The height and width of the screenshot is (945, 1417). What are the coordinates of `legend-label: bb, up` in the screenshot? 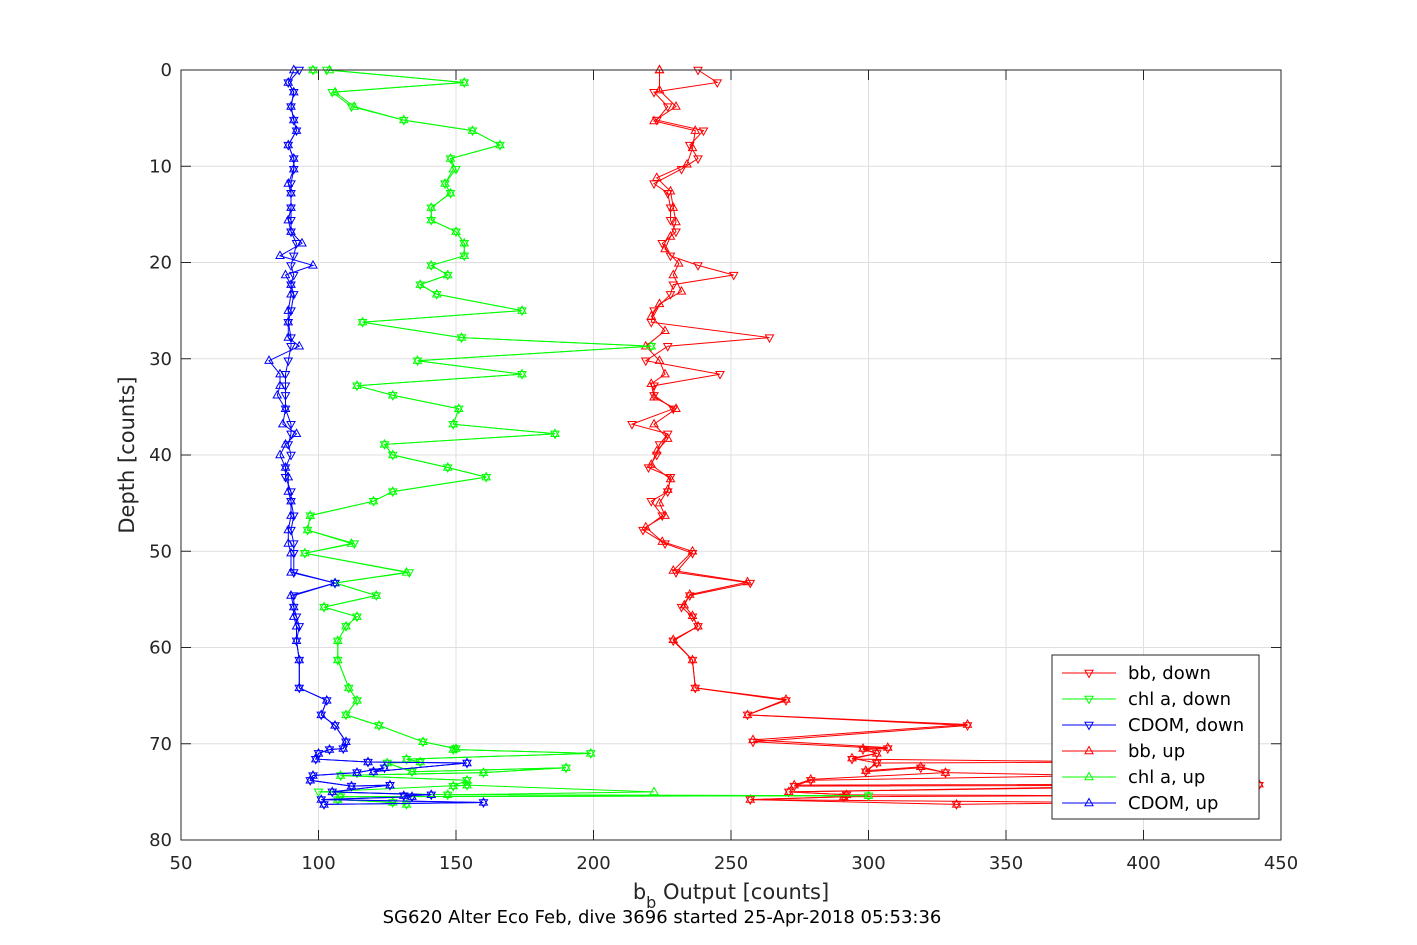 It's located at (1156, 751).